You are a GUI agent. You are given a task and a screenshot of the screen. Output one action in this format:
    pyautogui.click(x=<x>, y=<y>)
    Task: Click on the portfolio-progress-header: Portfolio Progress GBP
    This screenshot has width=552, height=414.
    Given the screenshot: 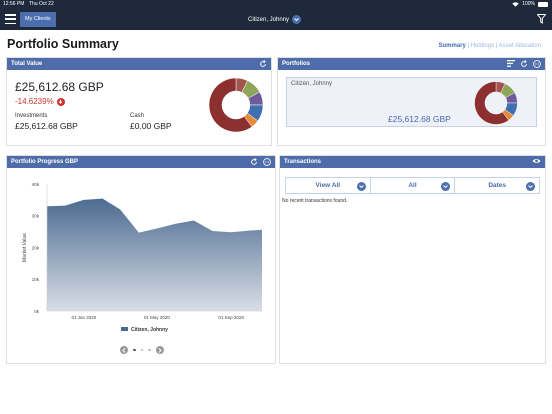 What is the action you would take?
    pyautogui.click(x=141, y=162)
    